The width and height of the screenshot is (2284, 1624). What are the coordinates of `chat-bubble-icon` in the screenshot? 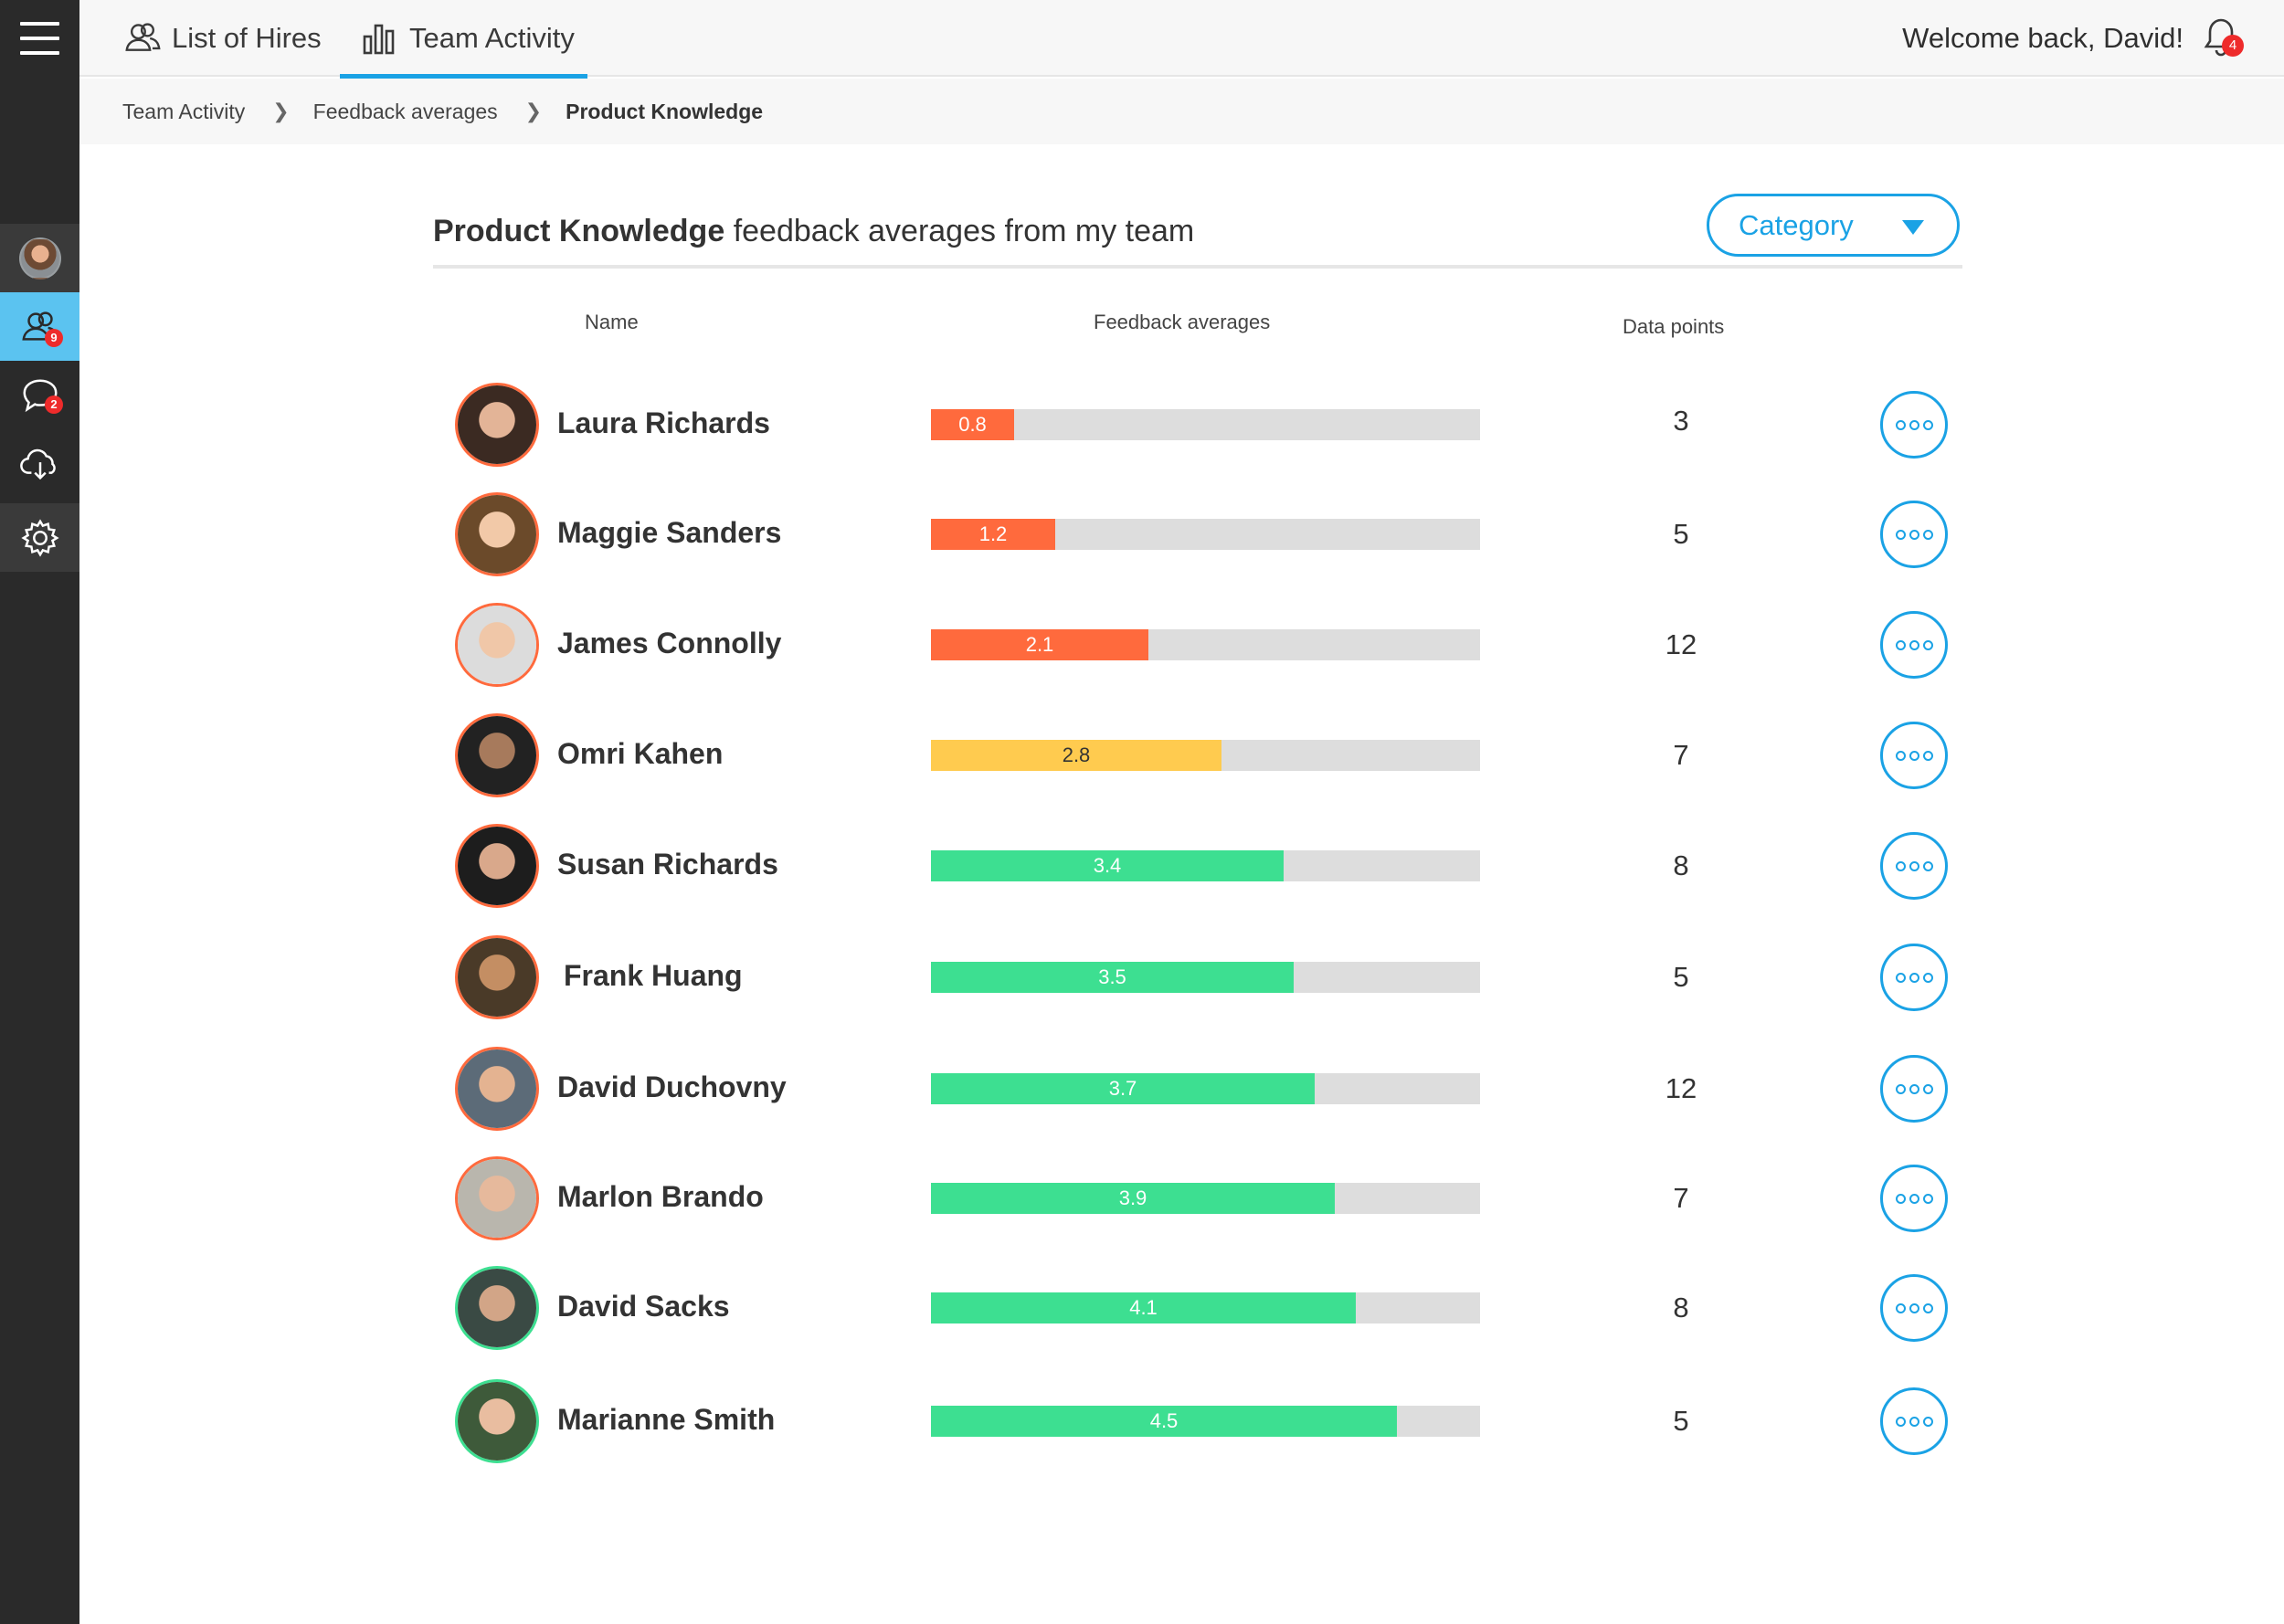 It's located at (40, 395).